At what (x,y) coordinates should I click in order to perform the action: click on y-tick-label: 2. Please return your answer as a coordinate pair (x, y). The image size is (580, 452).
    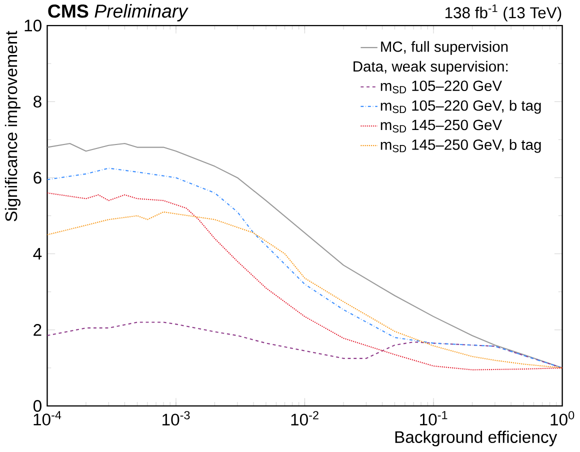
    Looking at the image, I should click on (38, 330).